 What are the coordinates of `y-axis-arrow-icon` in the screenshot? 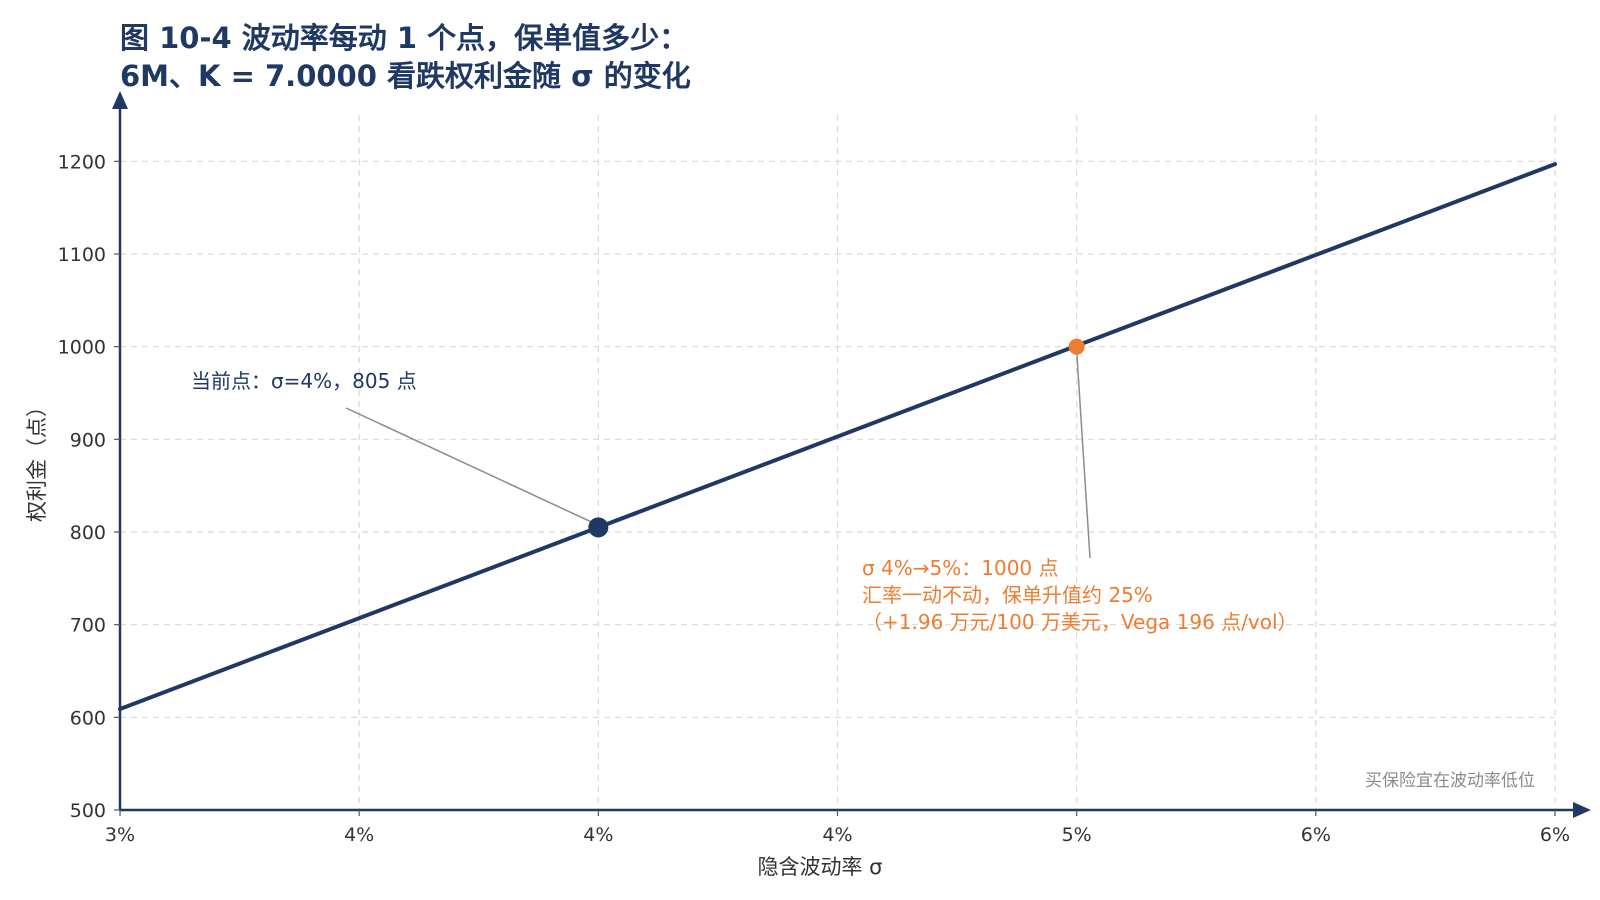 It's located at (120, 100).